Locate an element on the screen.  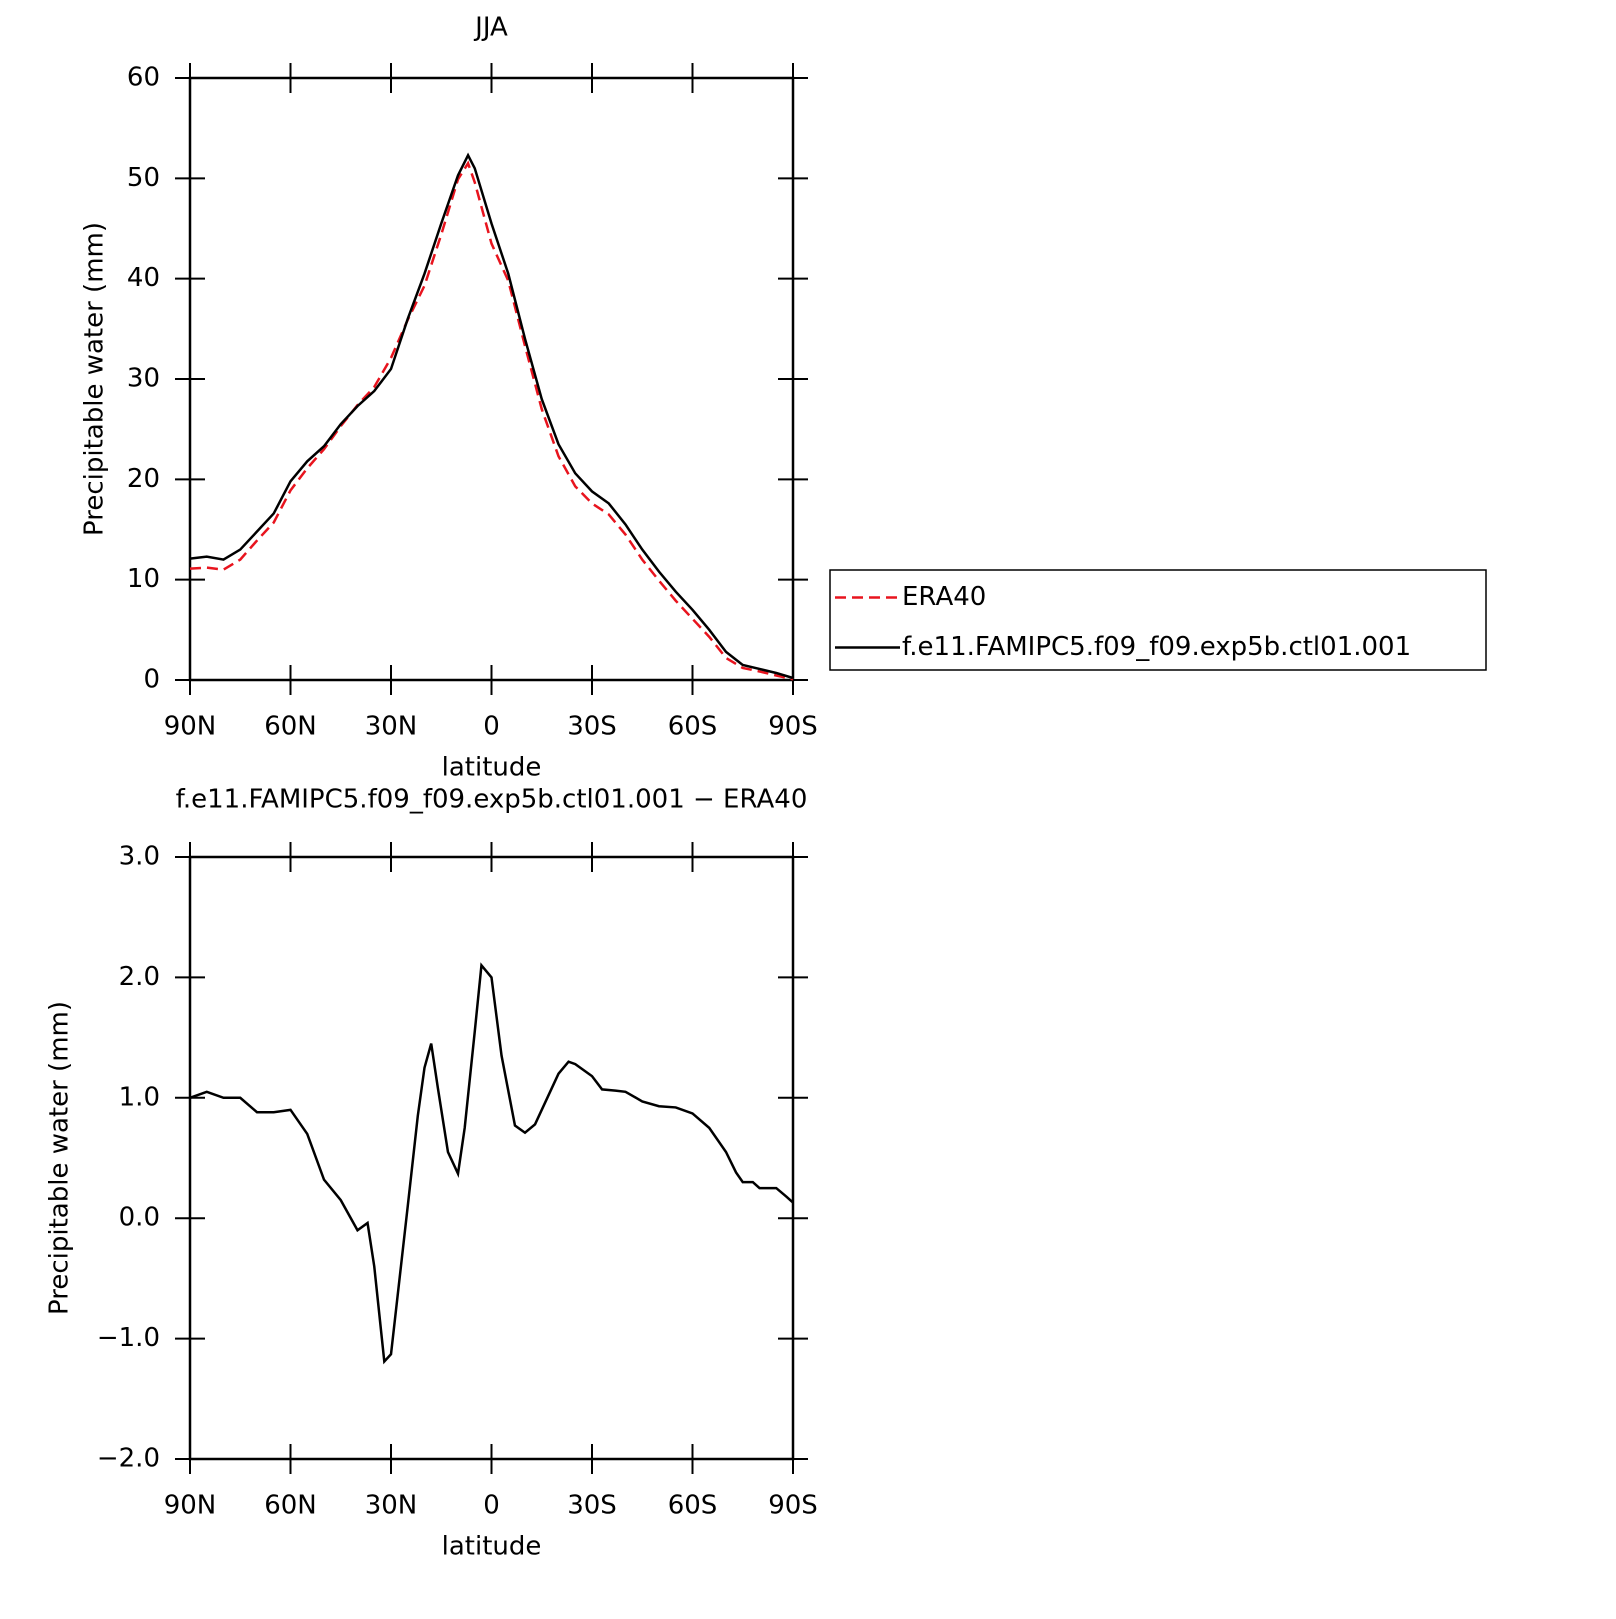
legend-label: f.e11.FAMIPC5.f09_f09.exp5b.ctl01.001 is located at coordinates (1156, 647).